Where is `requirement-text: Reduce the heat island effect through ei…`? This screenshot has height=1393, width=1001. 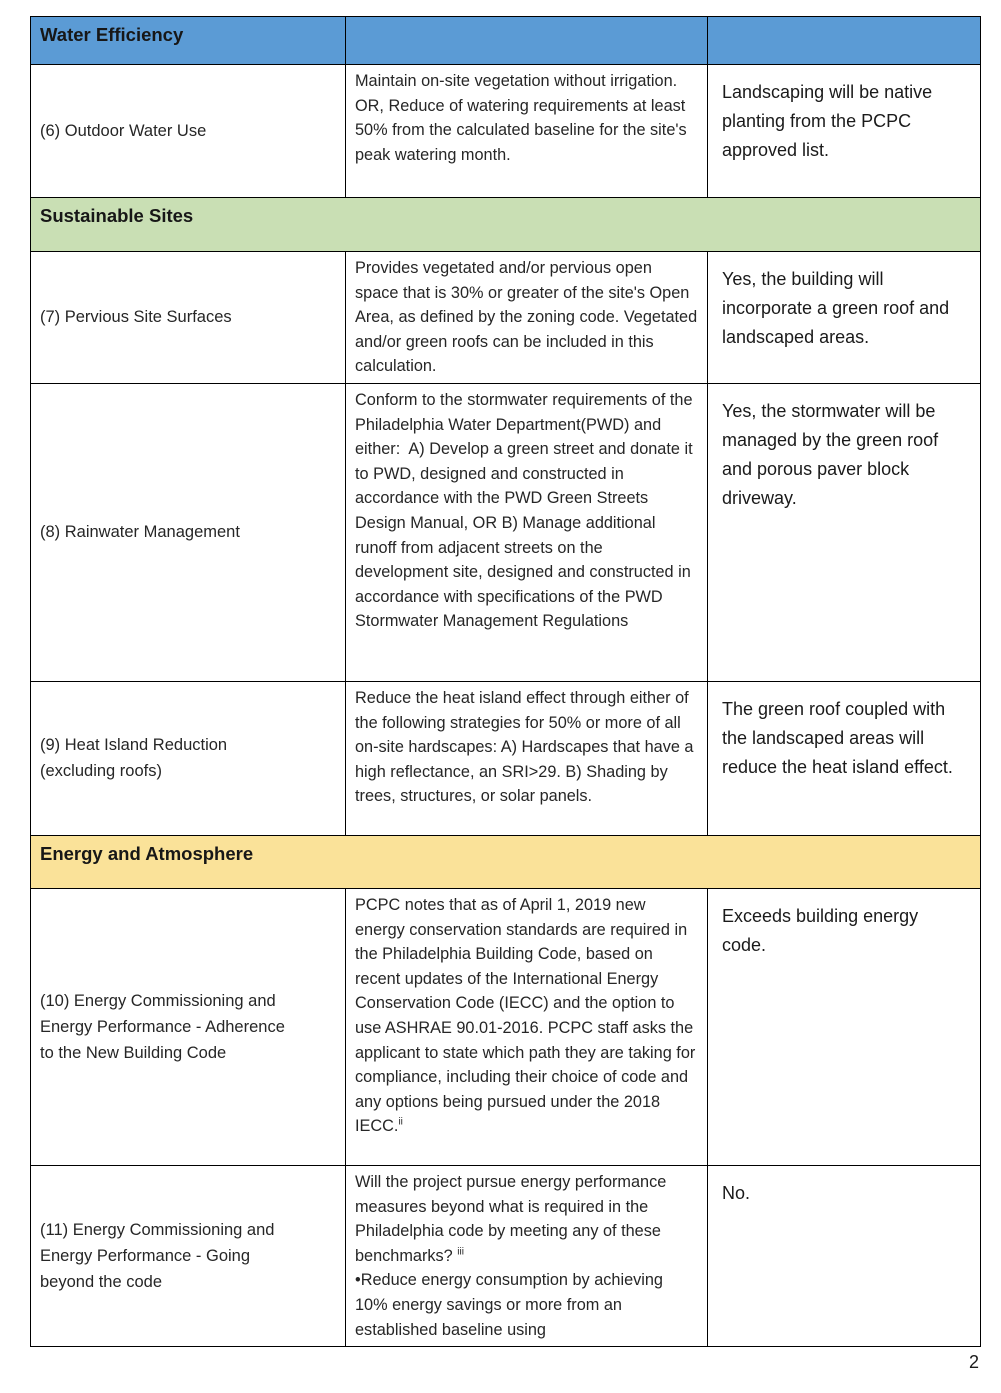 requirement-text: Reduce the heat island effect through ei… is located at coordinates (527, 747).